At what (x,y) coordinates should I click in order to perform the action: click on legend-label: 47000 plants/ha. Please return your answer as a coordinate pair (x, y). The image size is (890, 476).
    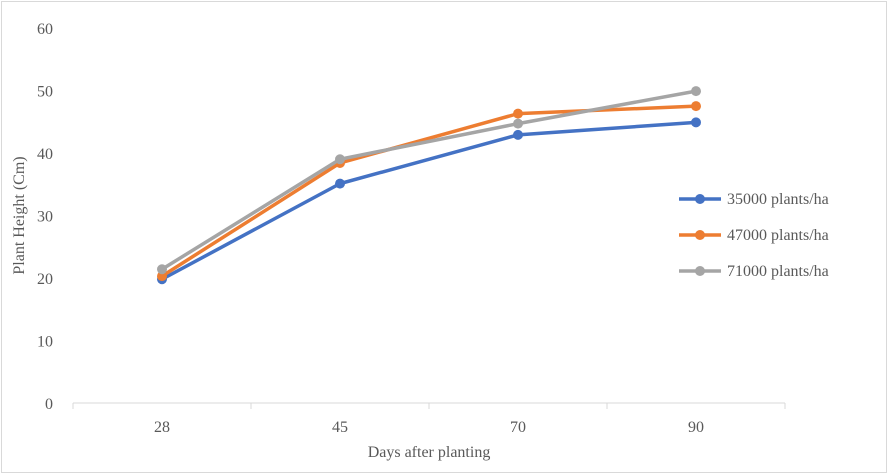
    Looking at the image, I should click on (778, 235).